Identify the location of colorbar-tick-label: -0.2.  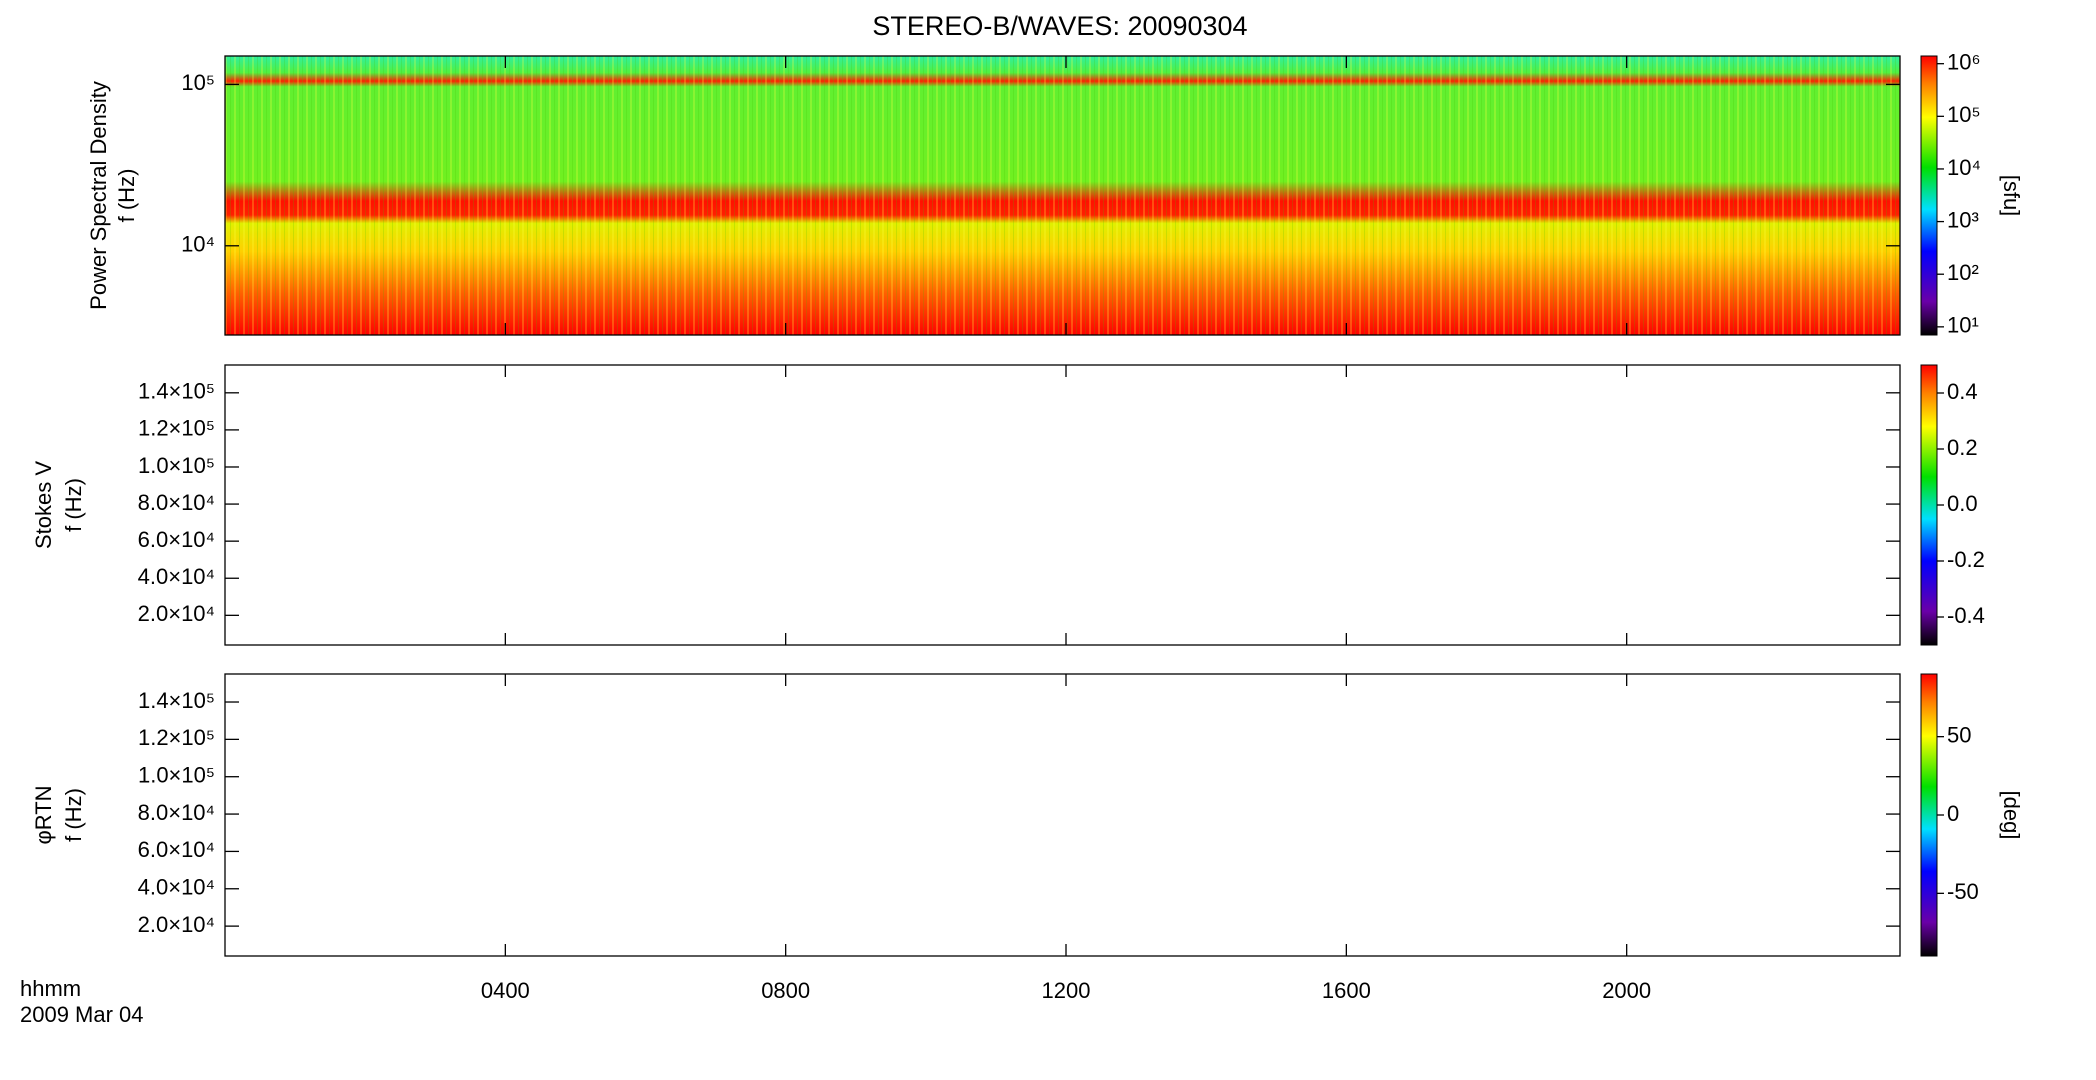
(1966, 559).